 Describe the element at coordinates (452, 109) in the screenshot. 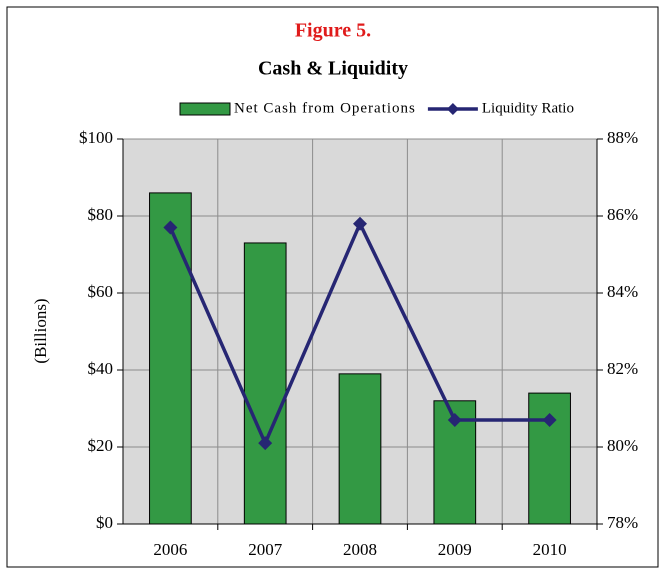

I see `legend-marker` at that location.